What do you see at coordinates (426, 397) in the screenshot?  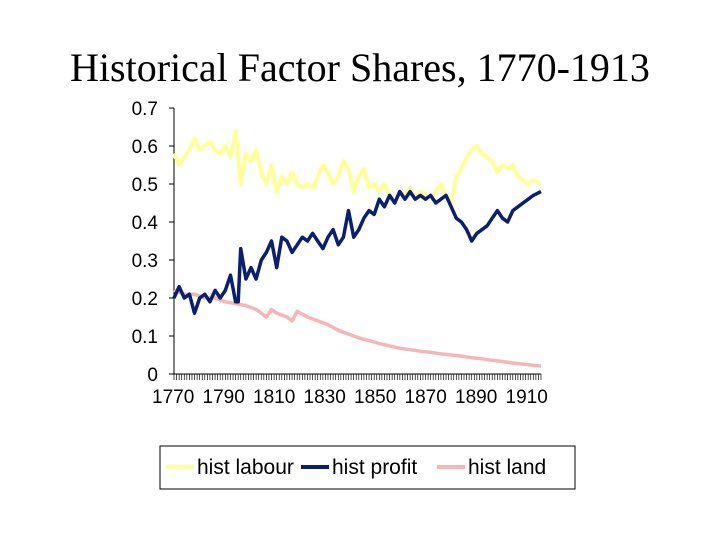 I see `x-tick-label: 1870` at bounding box center [426, 397].